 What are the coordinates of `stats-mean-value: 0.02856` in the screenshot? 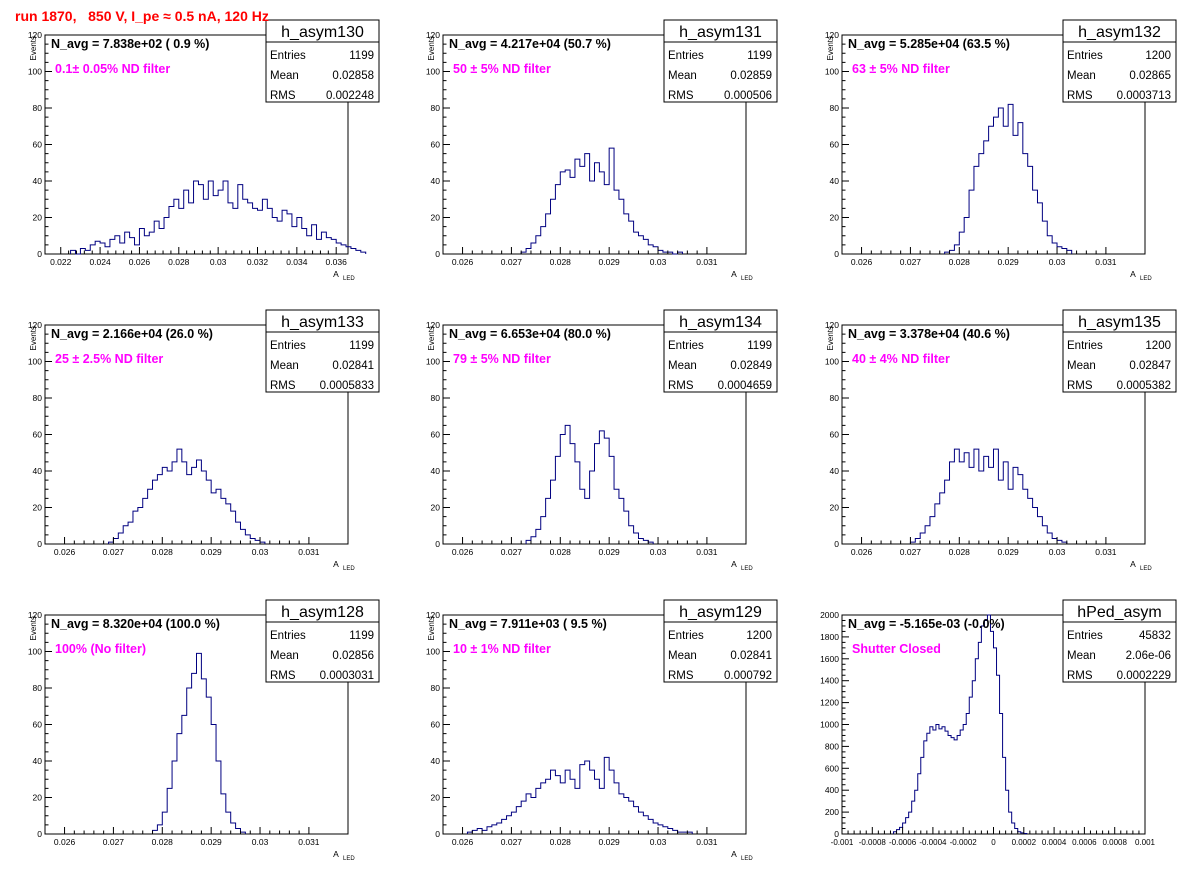 It's located at (353, 656).